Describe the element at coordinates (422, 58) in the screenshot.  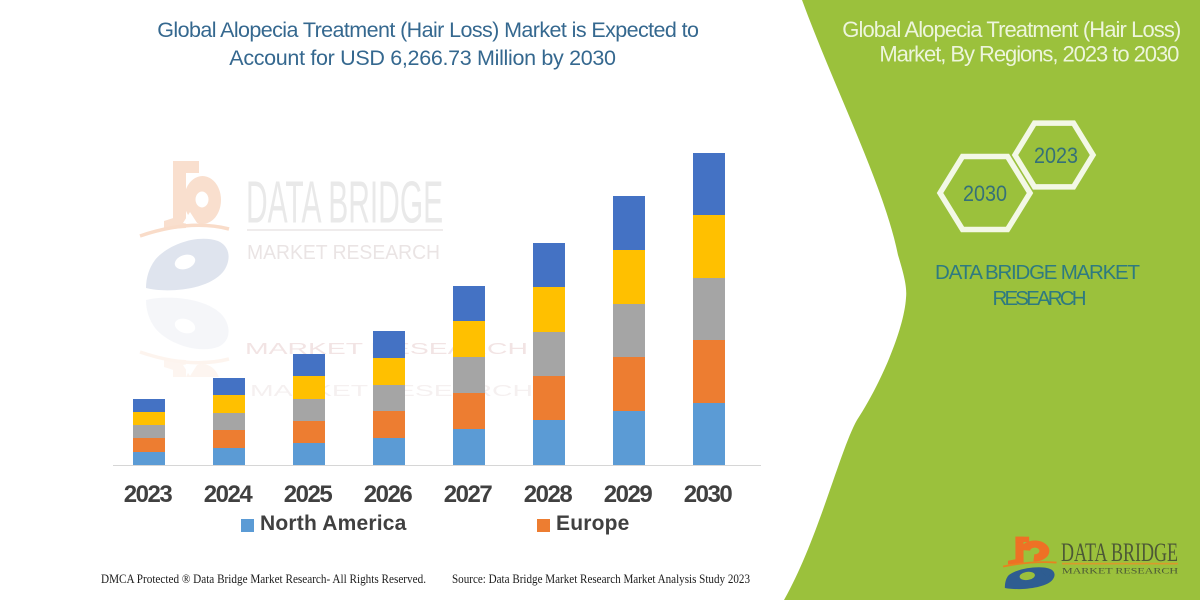
I see `svg-text:Account for USD 6,266.73 Milli: Account for USD 6,266.73 Million by 2030` at that location.